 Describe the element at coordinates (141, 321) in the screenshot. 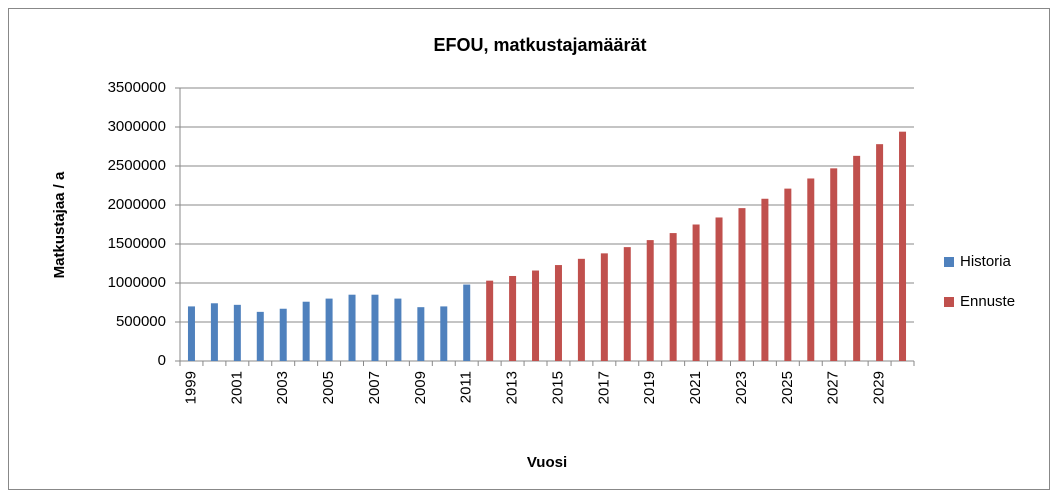

I see `y-tick-label: 500000` at that location.